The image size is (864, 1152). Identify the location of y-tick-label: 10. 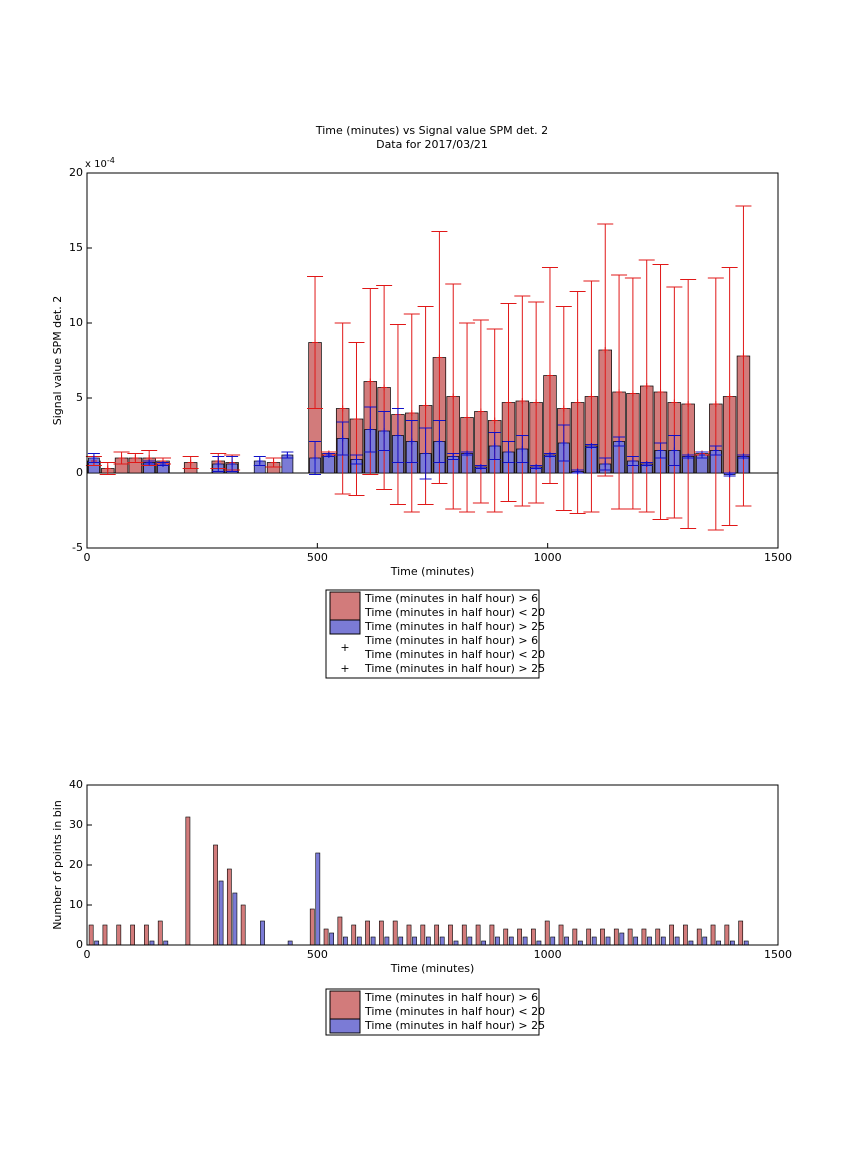
(76, 904).